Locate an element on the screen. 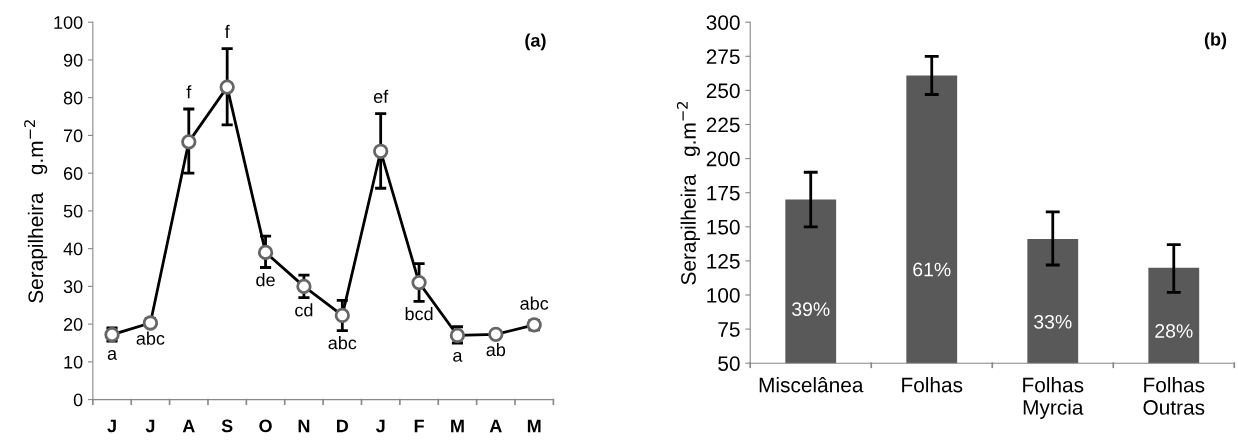 The height and width of the screenshot is (444, 1238). y-tick-label: 30 is located at coordinates (73, 287).